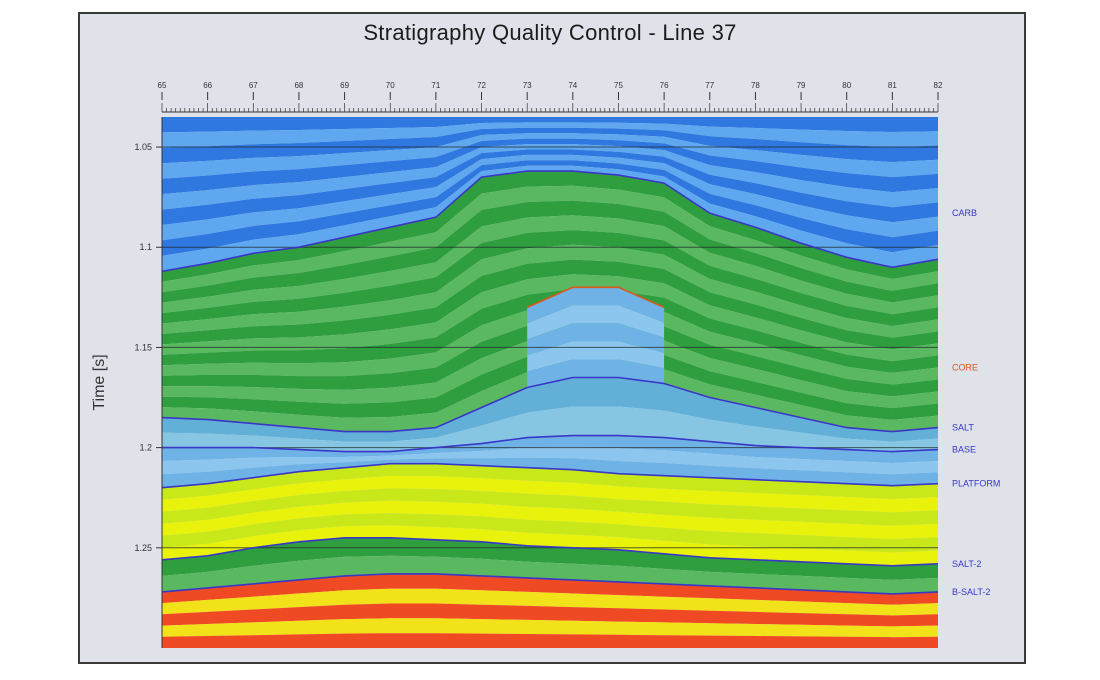  Describe the element at coordinates (344, 85) in the screenshot. I see `trace-label: 69` at that location.